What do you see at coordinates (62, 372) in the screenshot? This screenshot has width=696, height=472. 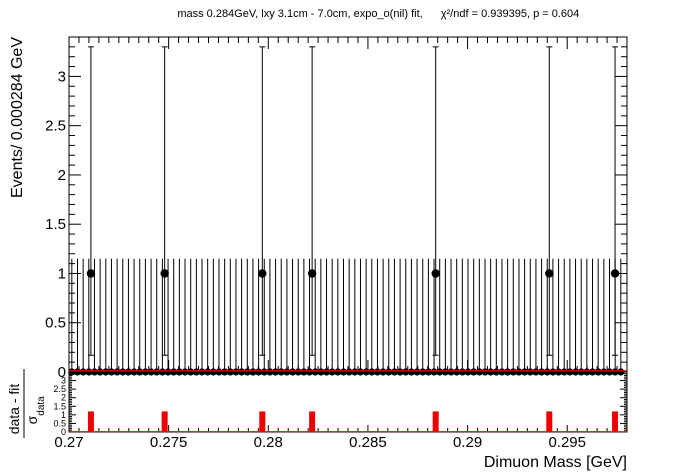 I see `y-tick-label: 0` at bounding box center [62, 372].